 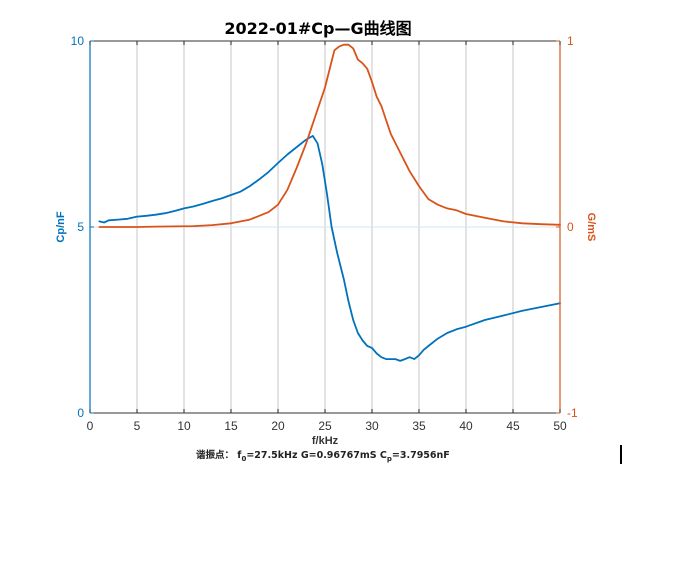 I want to click on x-tick-label: 35, so click(x=419, y=426).